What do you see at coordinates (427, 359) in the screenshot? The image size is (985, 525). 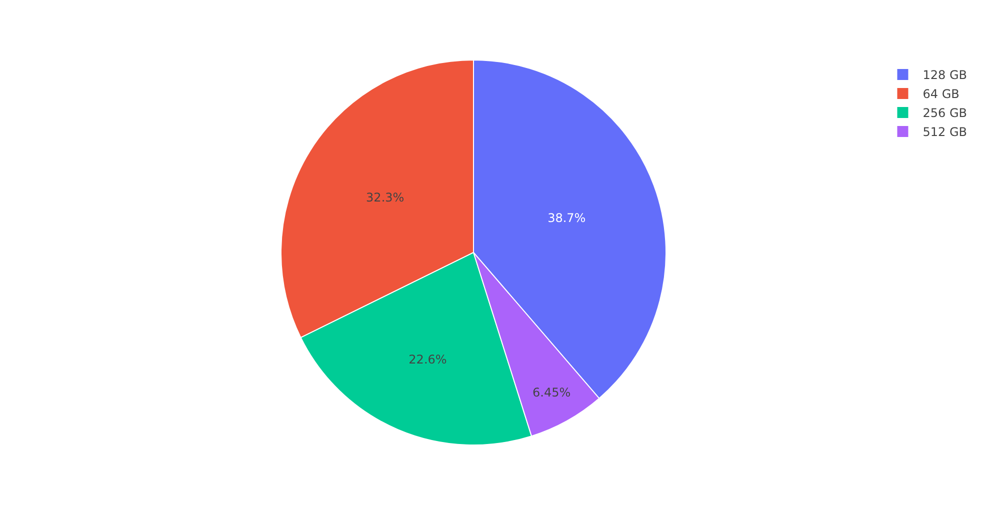 I see `data-label: 22.6%` at bounding box center [427, 359].